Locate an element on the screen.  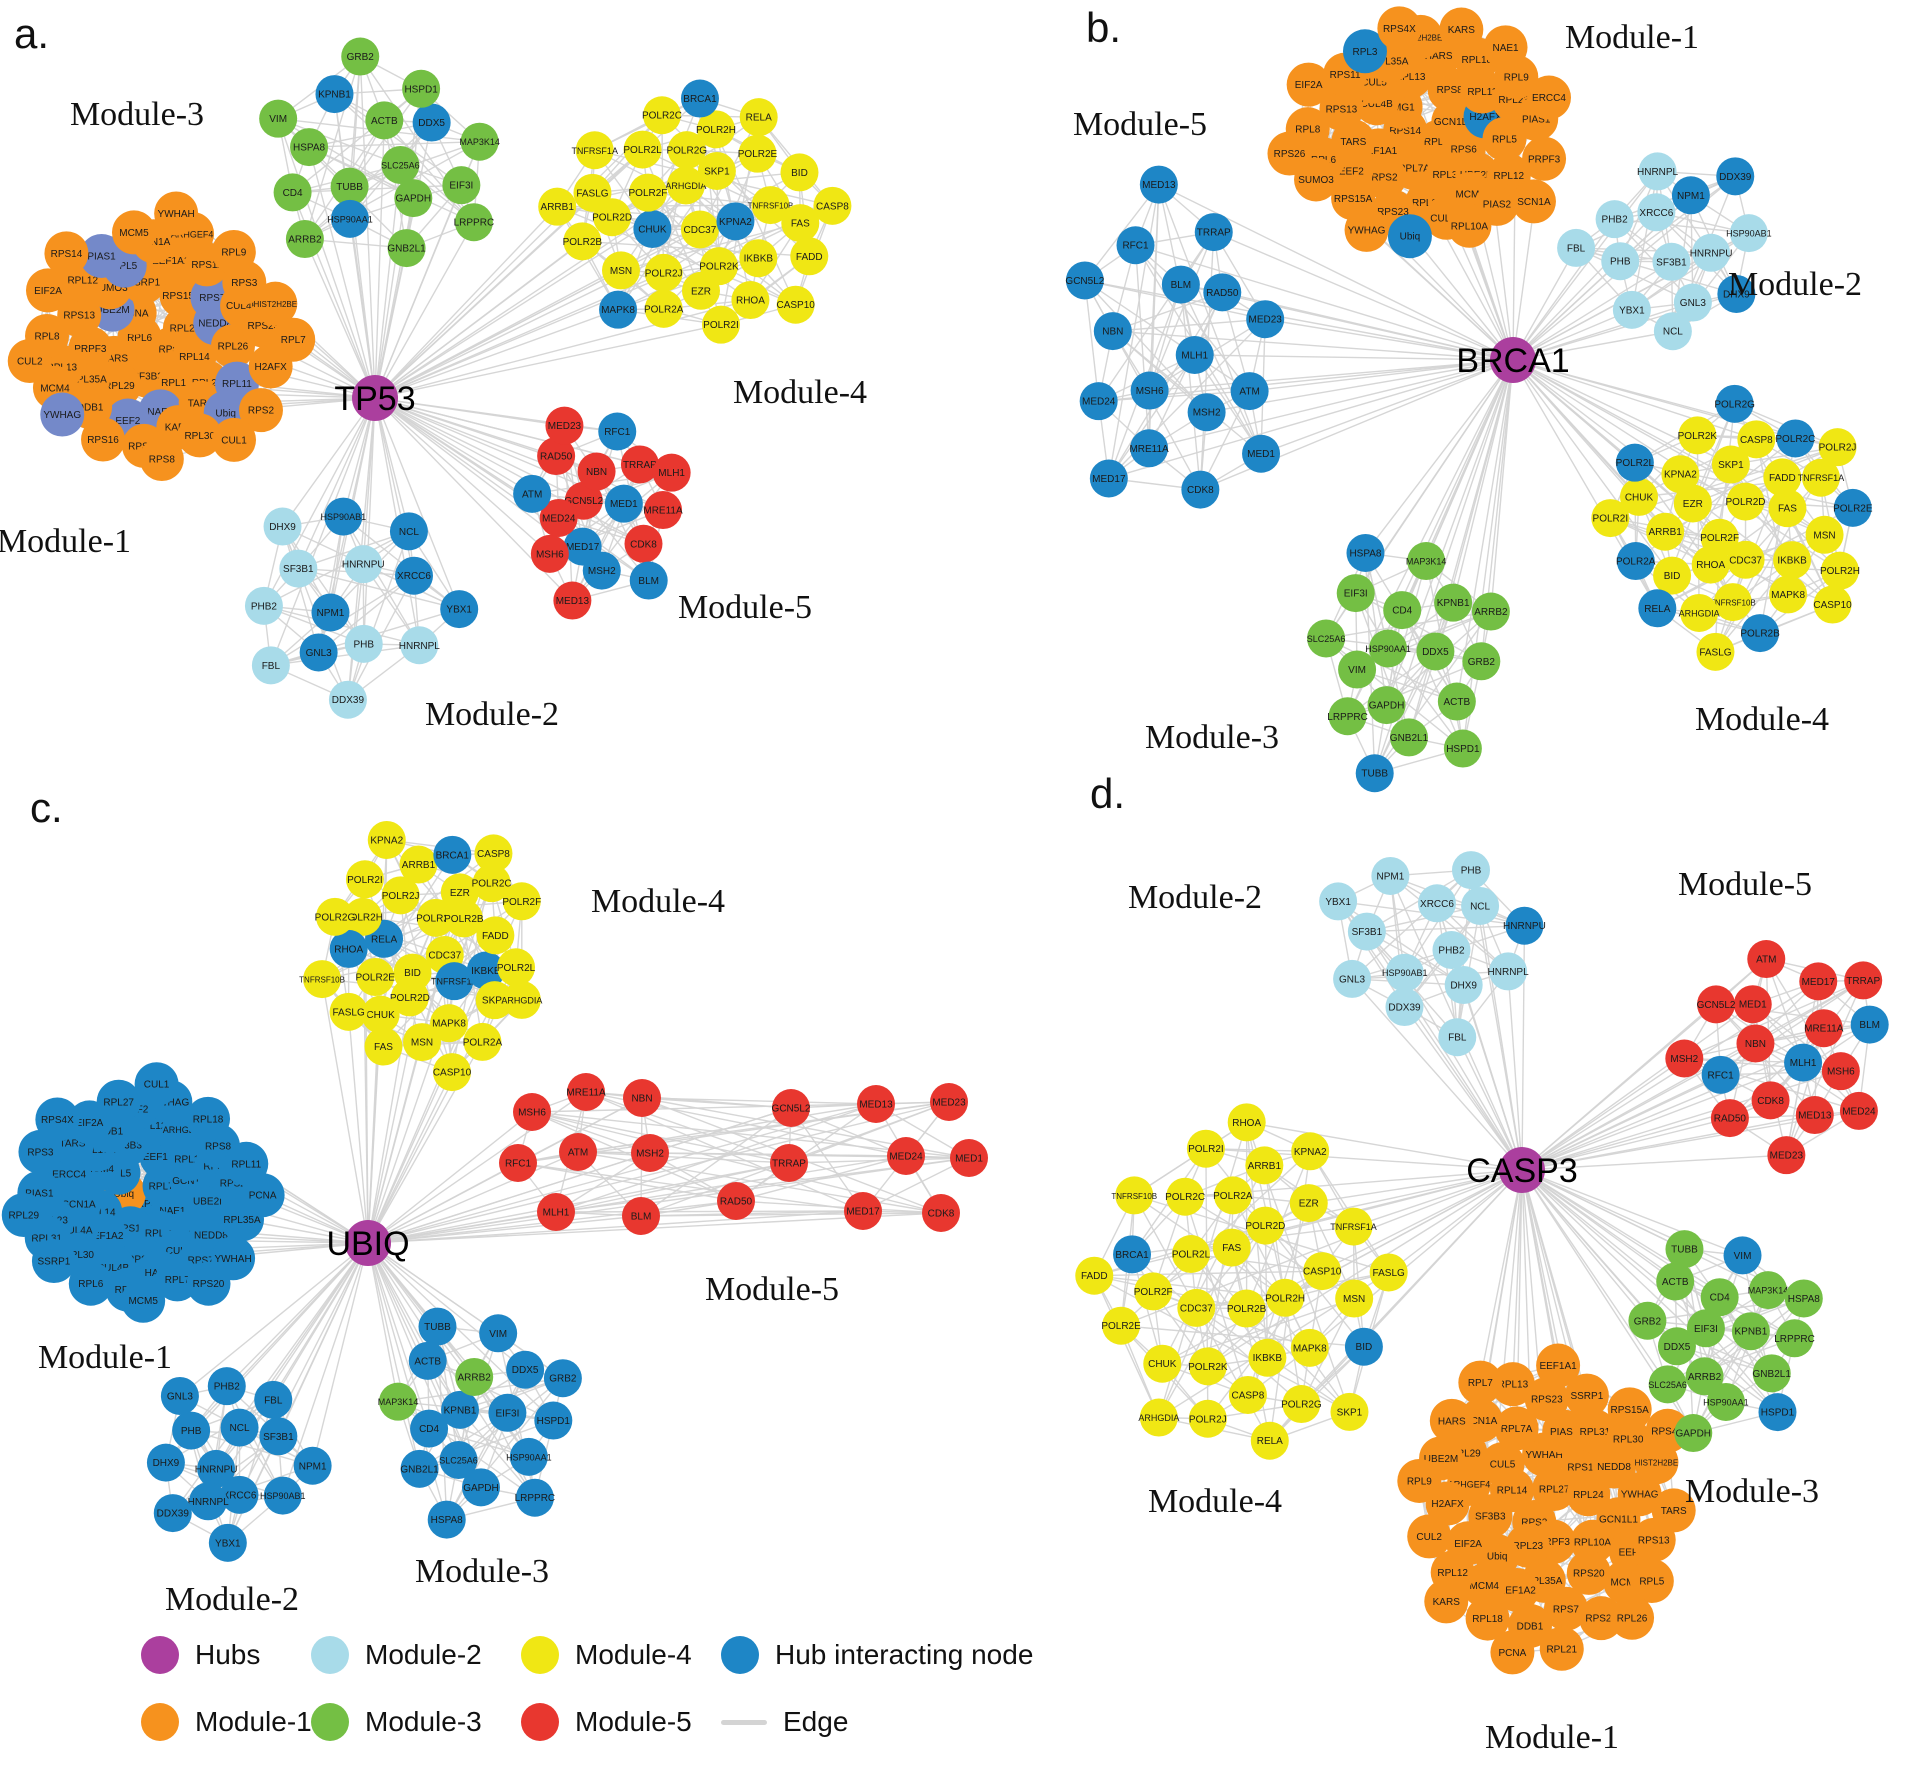
node-MED1: MED1 is located at coordinates (1752, 1004).